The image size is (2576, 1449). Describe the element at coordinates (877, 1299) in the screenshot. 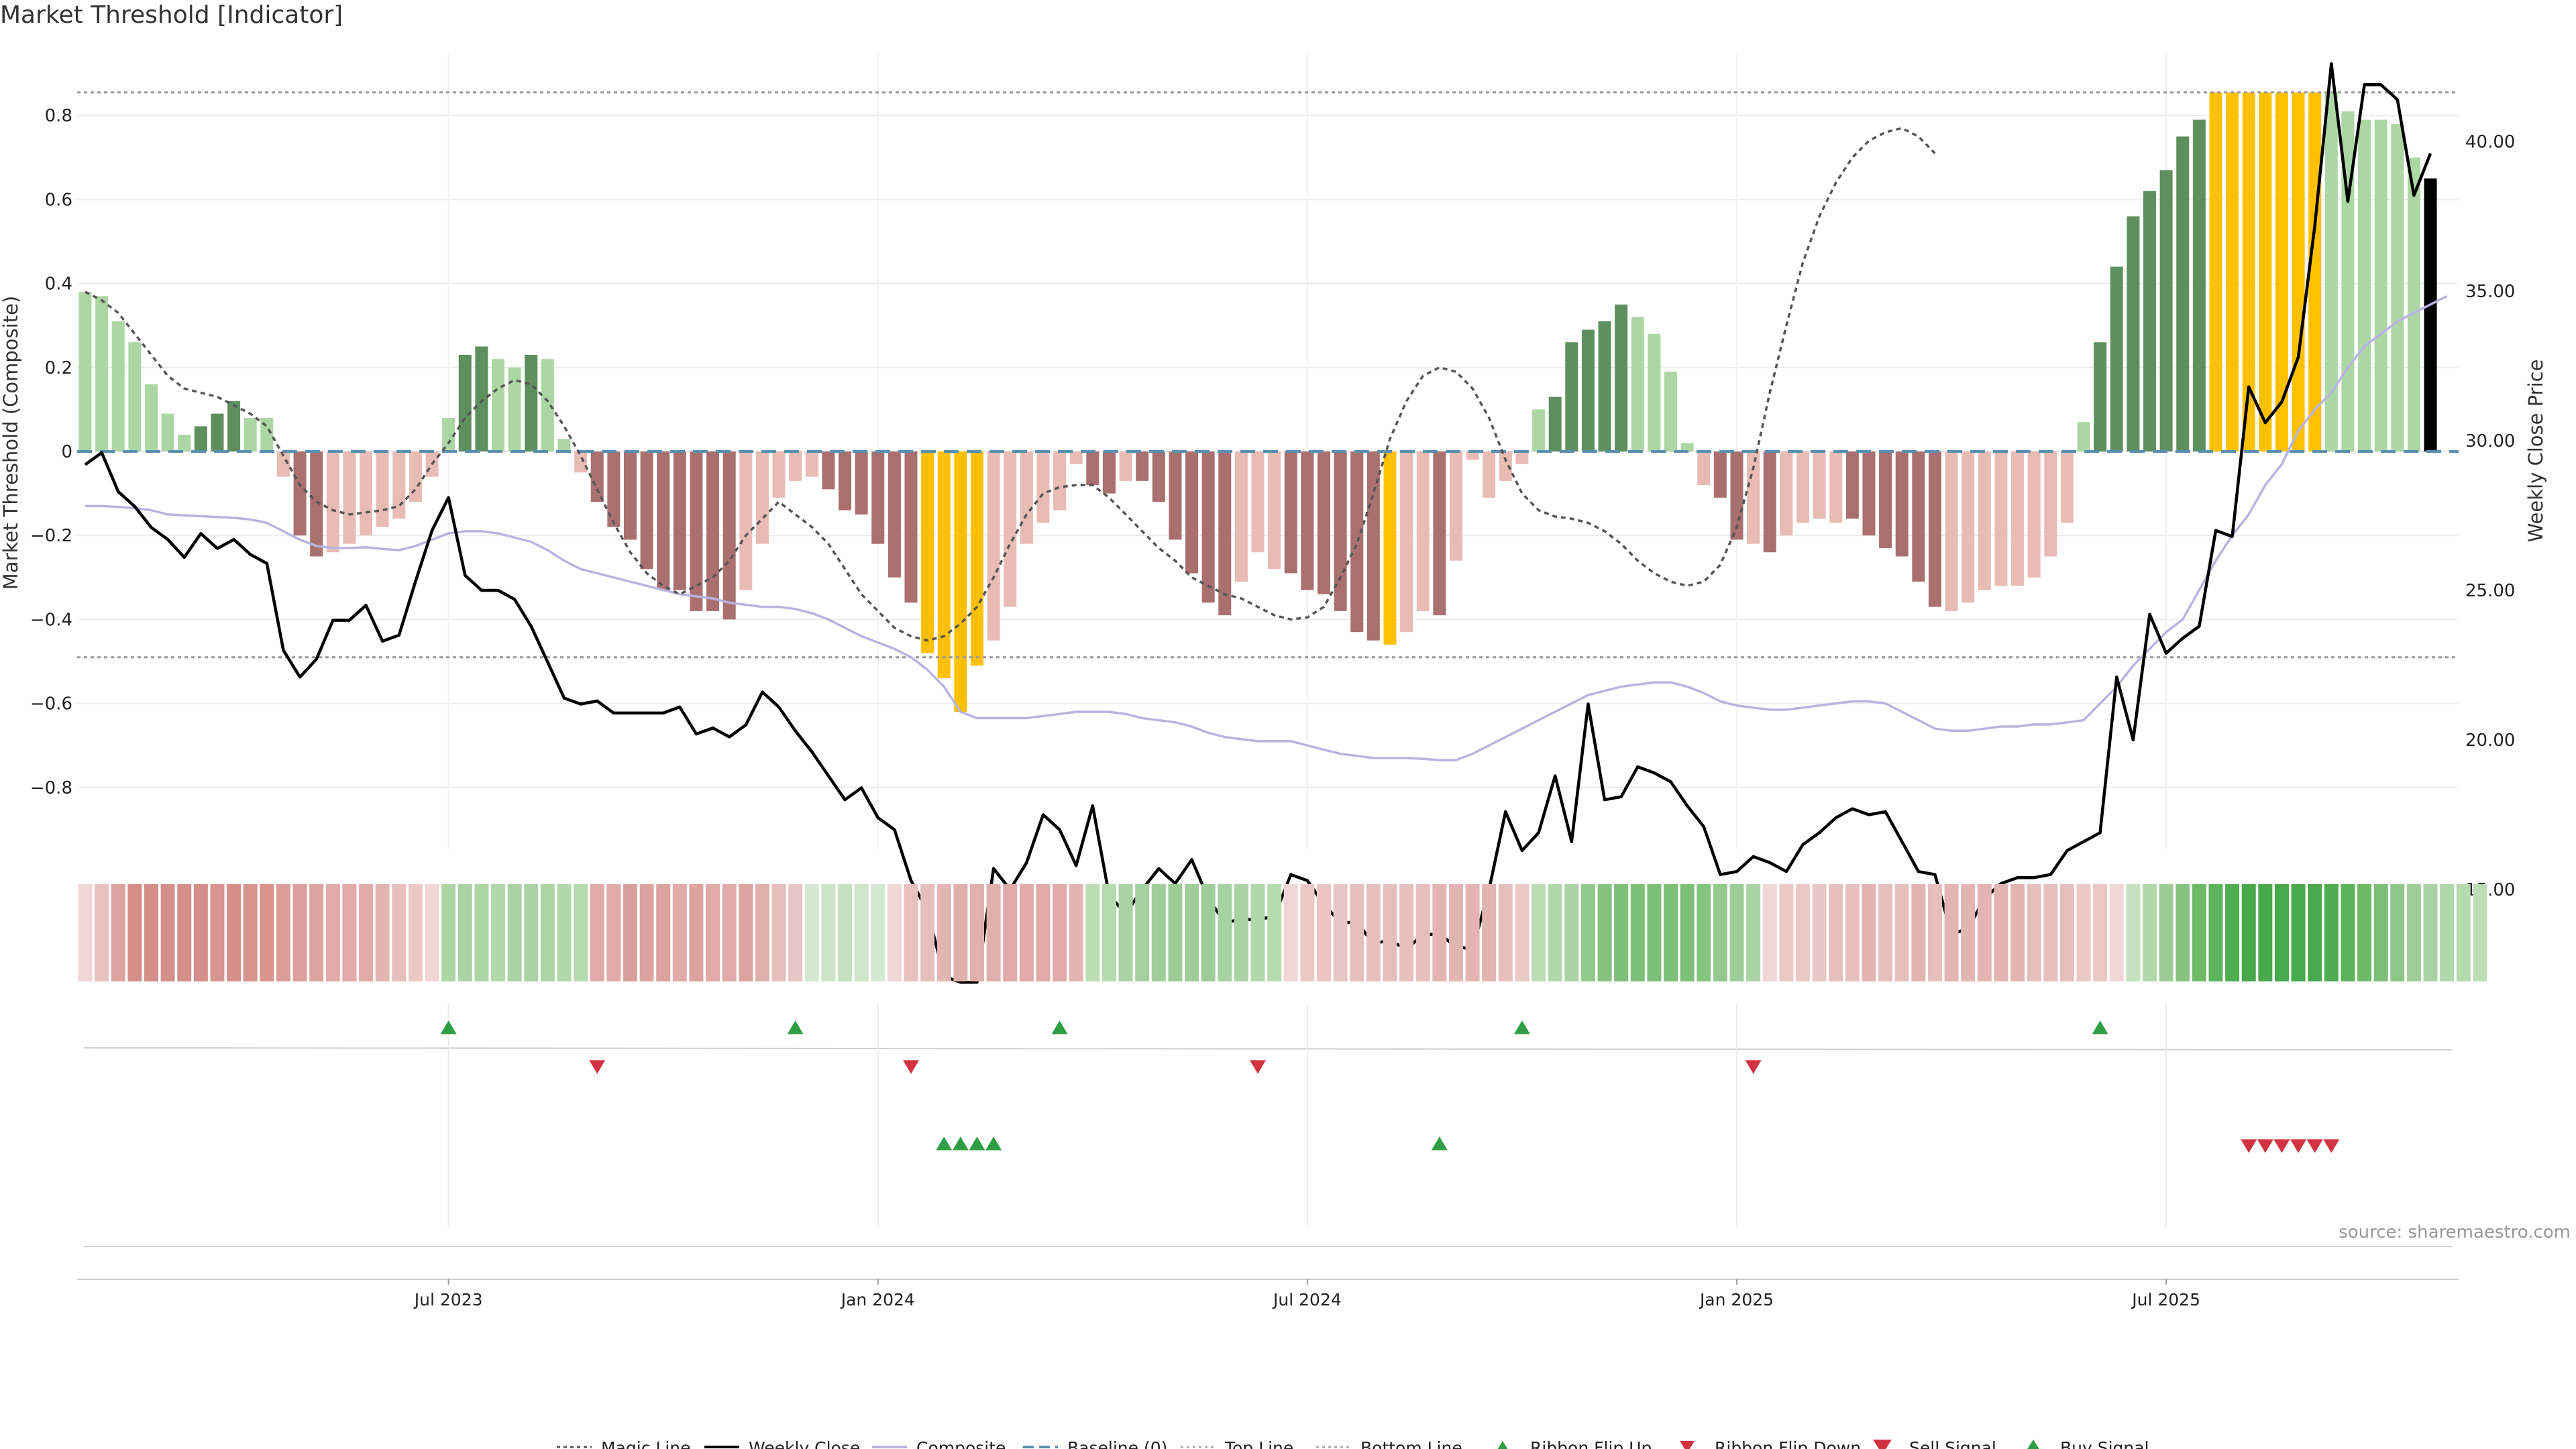

I see `x-tick-label: Jan 2024` at that location.